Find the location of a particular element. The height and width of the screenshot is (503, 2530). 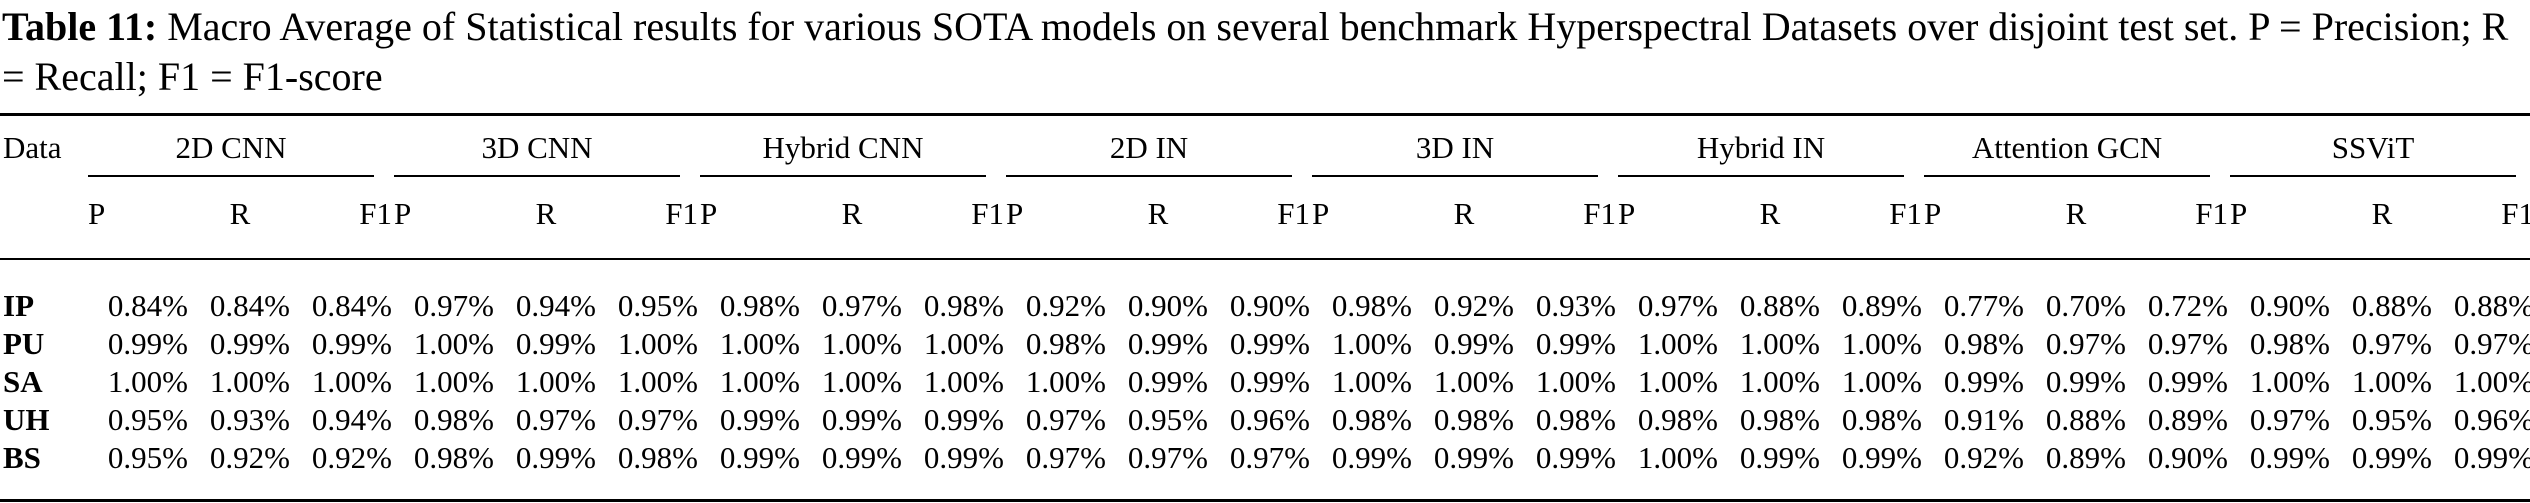

table-cell: 0.96% is located at coordinates (1269, 419).